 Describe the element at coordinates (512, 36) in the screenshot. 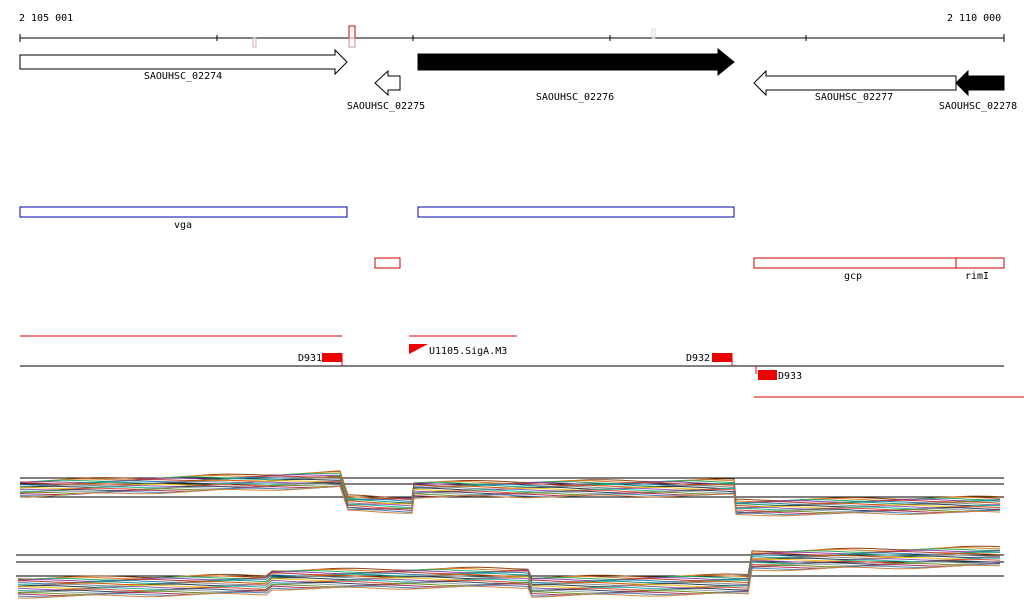

I see `coordinate-ruler` at that location.